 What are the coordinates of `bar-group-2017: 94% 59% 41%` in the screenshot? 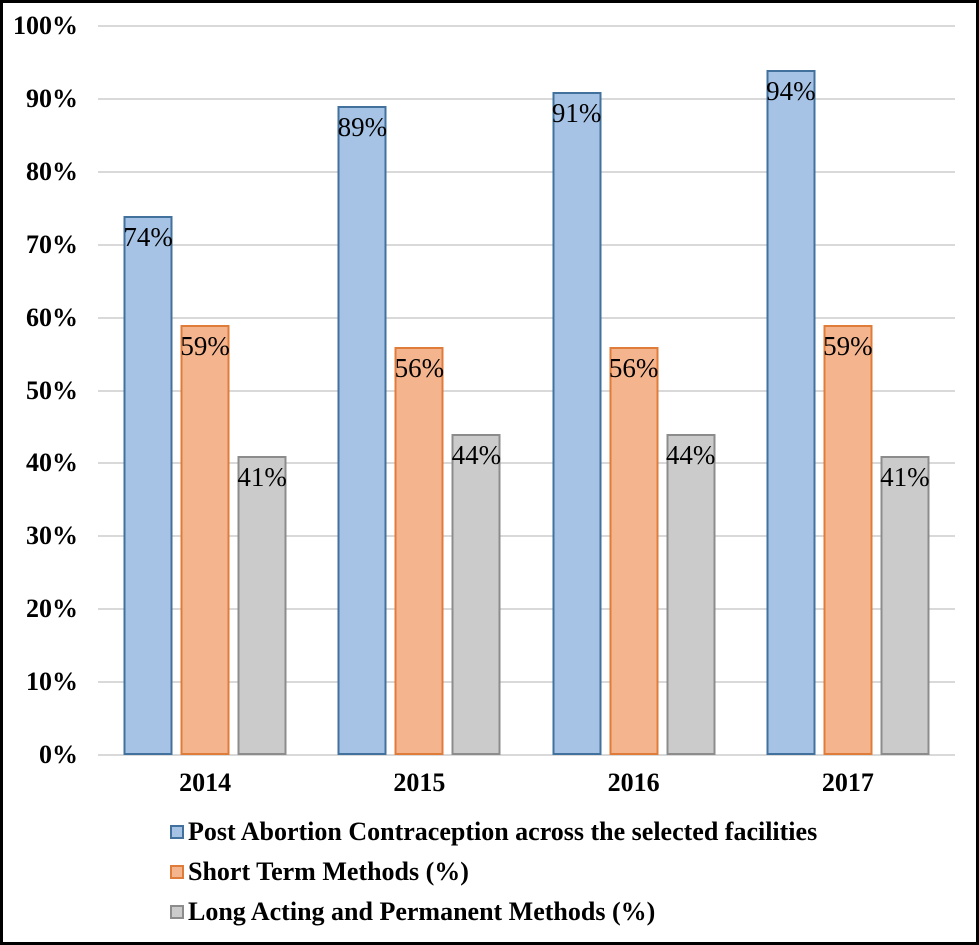 It's located at (848, 390).